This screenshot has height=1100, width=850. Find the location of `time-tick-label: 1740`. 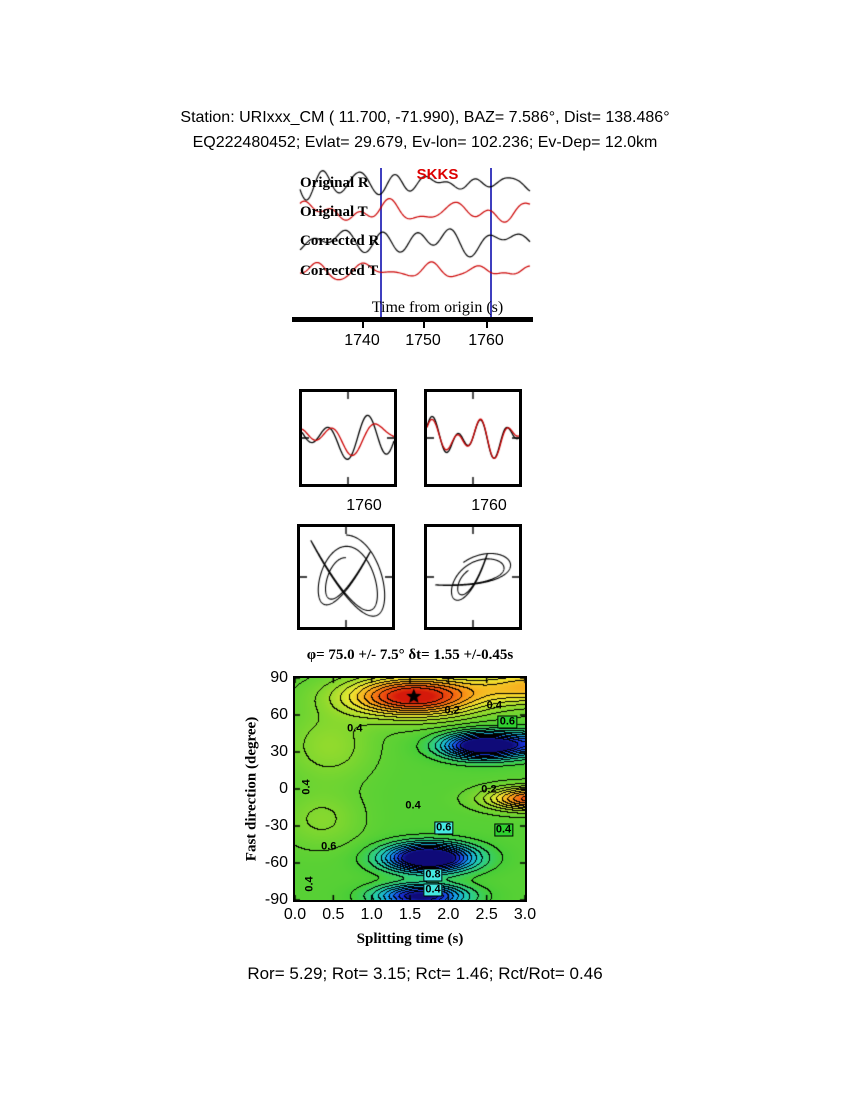

time-tick-label: 1740 is located at coordinates (362, 340).